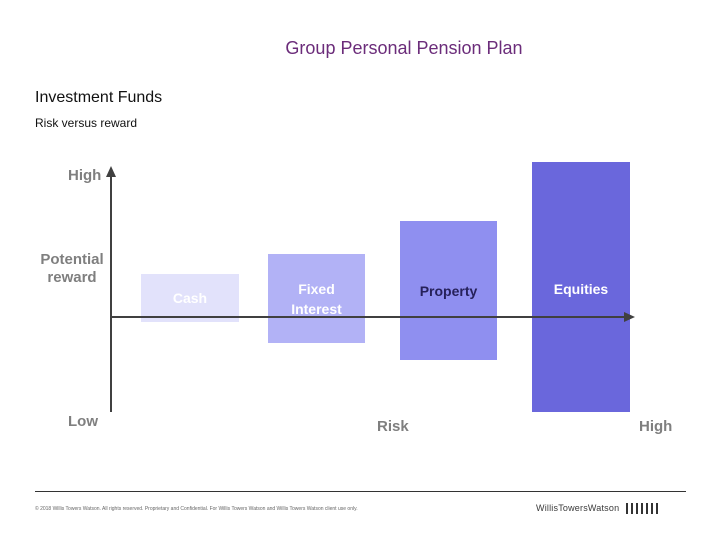 The image size is (720, 540). I want to click on fund-box-property: Property, so click(448, 290).